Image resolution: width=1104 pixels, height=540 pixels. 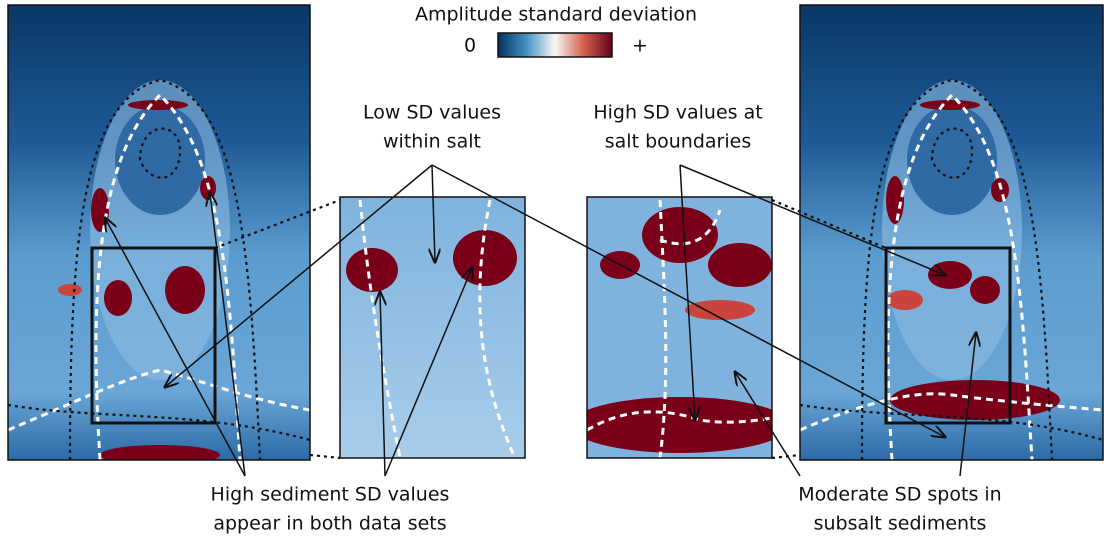 I want to click on annotation: salt boundaries, so click(x=678, y=142).